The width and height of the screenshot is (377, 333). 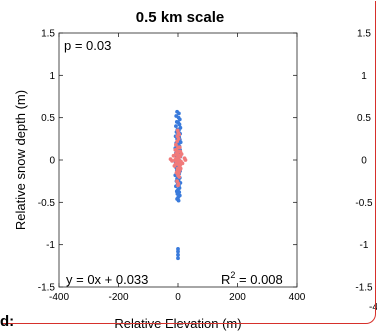 I want to click on chart-title: 0.5 km scale, so click(x=180, y=17).